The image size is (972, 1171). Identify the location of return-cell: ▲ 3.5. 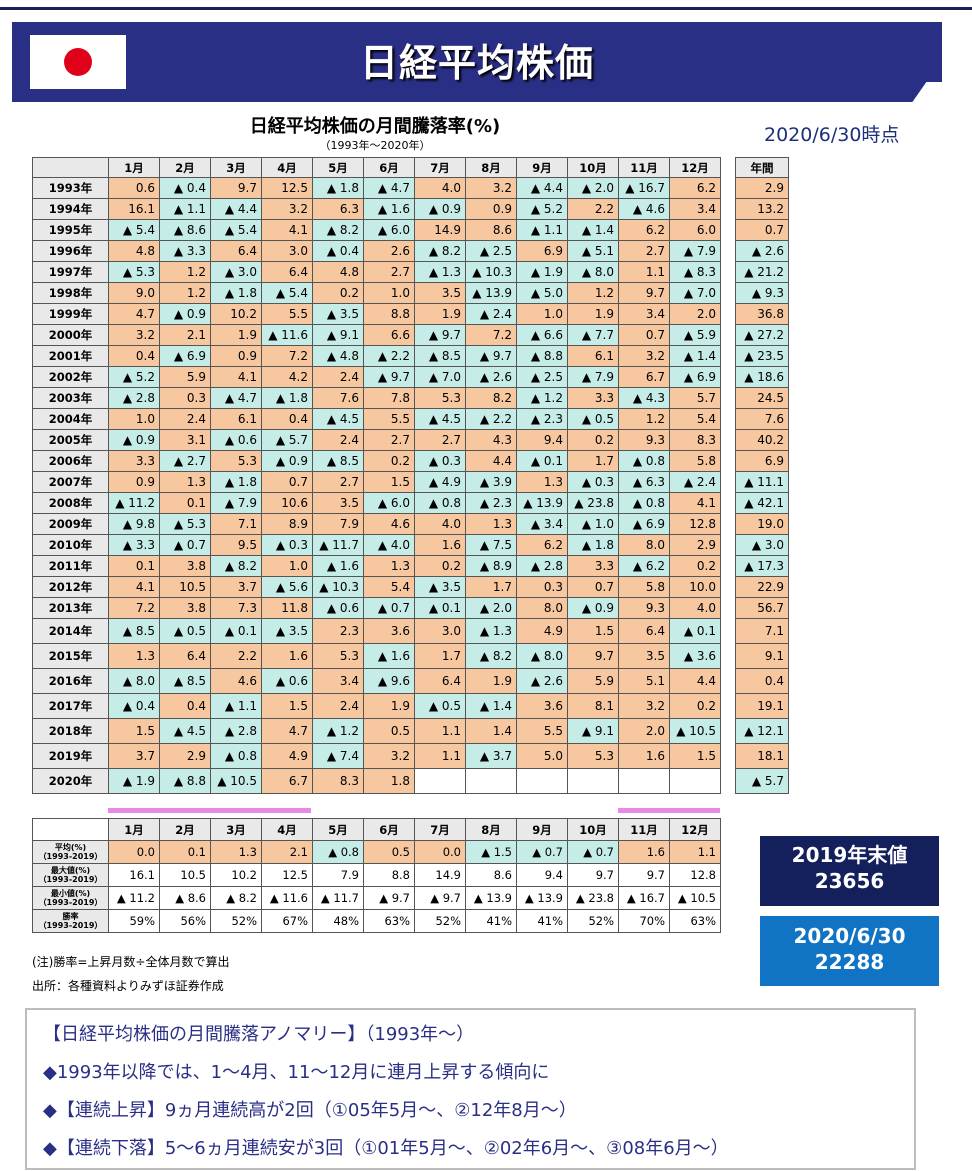
(338, 314).